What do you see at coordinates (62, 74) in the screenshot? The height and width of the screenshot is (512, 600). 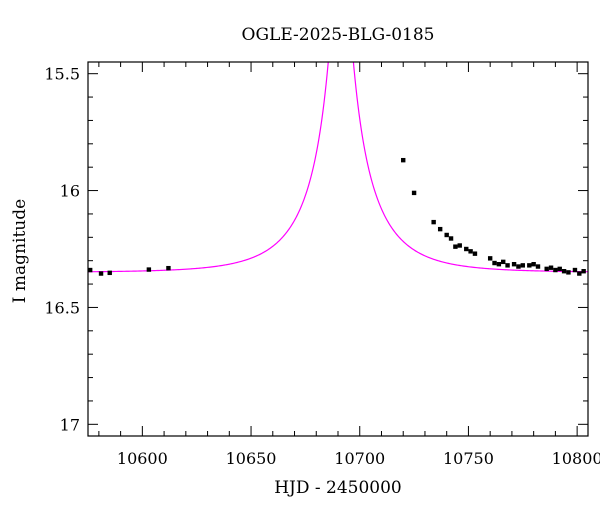 I see `y-tick-label: 15.5` at bounding box center [62, 74].